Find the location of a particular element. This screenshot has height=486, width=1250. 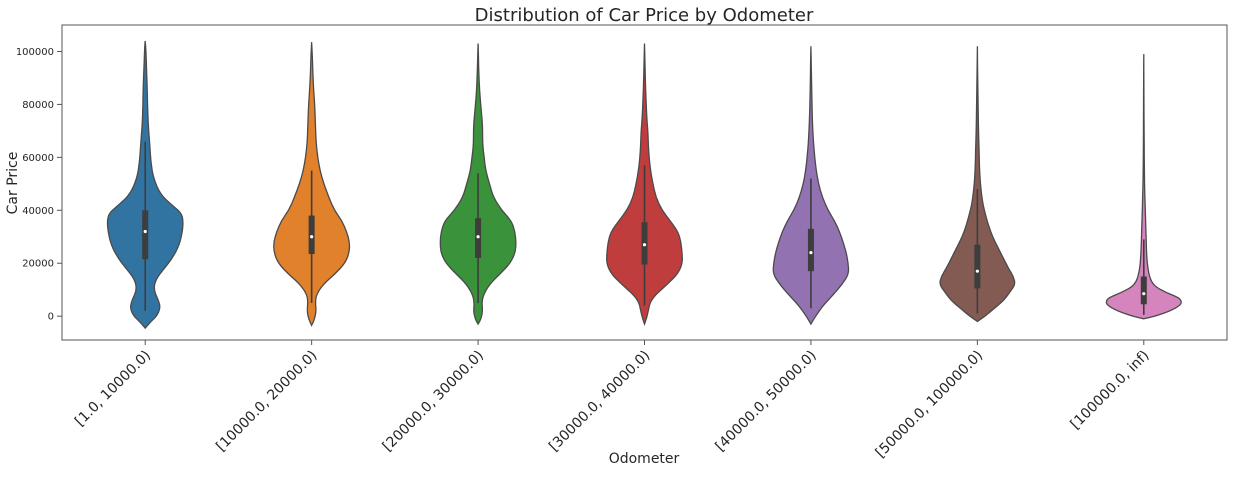

y-axis-label: Car Price is located at coordinates (13, 183).